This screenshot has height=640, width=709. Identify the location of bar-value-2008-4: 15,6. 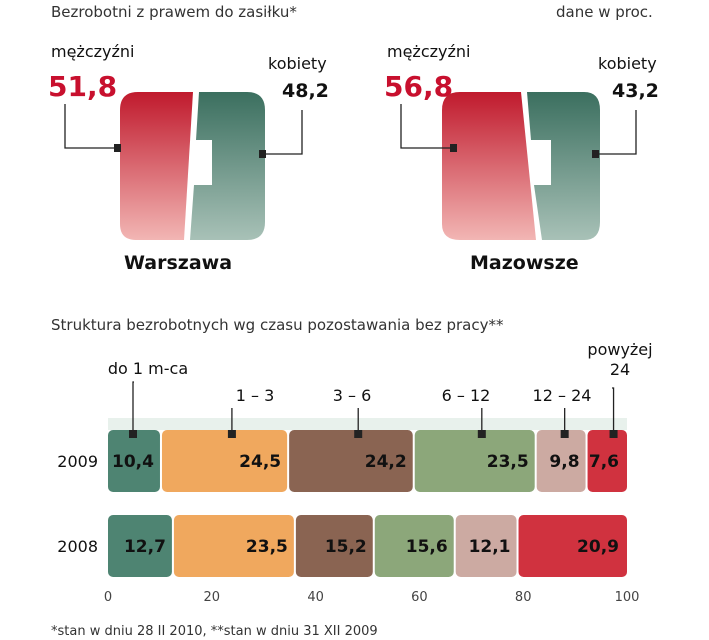
(427, 547).